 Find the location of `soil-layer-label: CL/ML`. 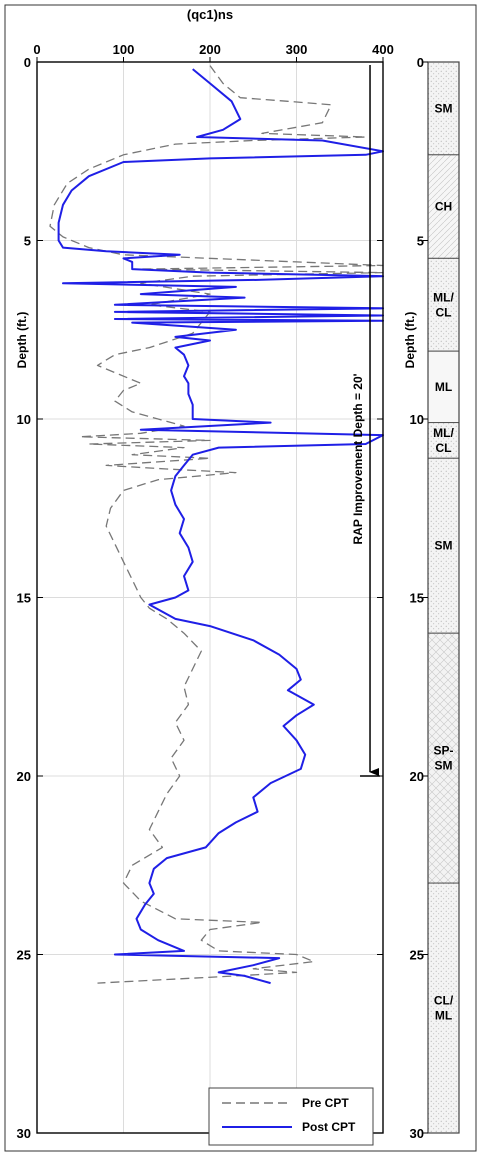

soil-layer-label: CL/ML is located at coordinates (444, 1008).